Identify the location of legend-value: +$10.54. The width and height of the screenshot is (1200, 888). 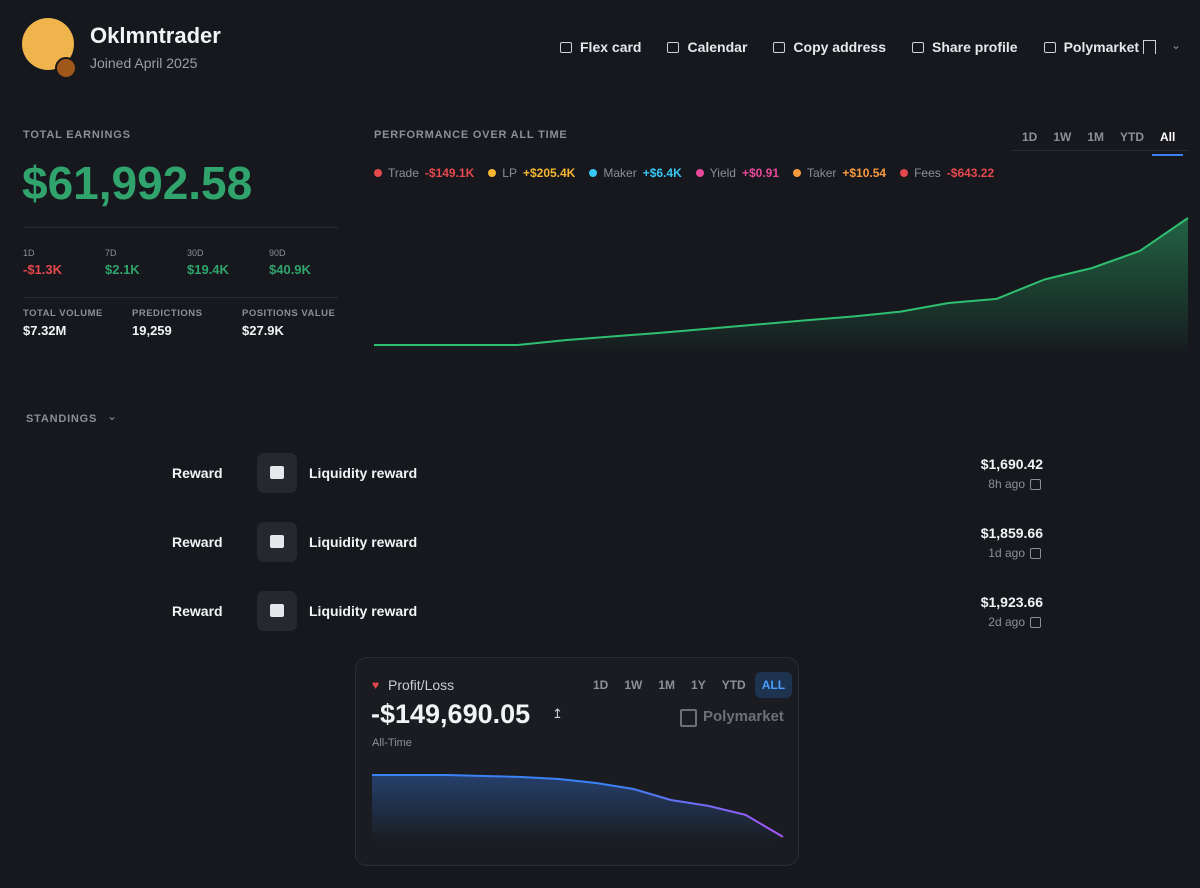
(864, 173).